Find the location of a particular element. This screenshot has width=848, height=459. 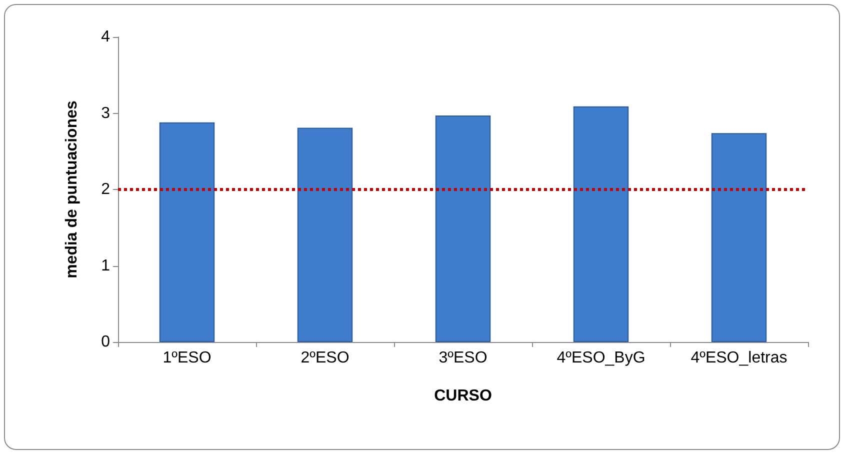

y-tick-label: 4 is located at coordinates (105, 37).